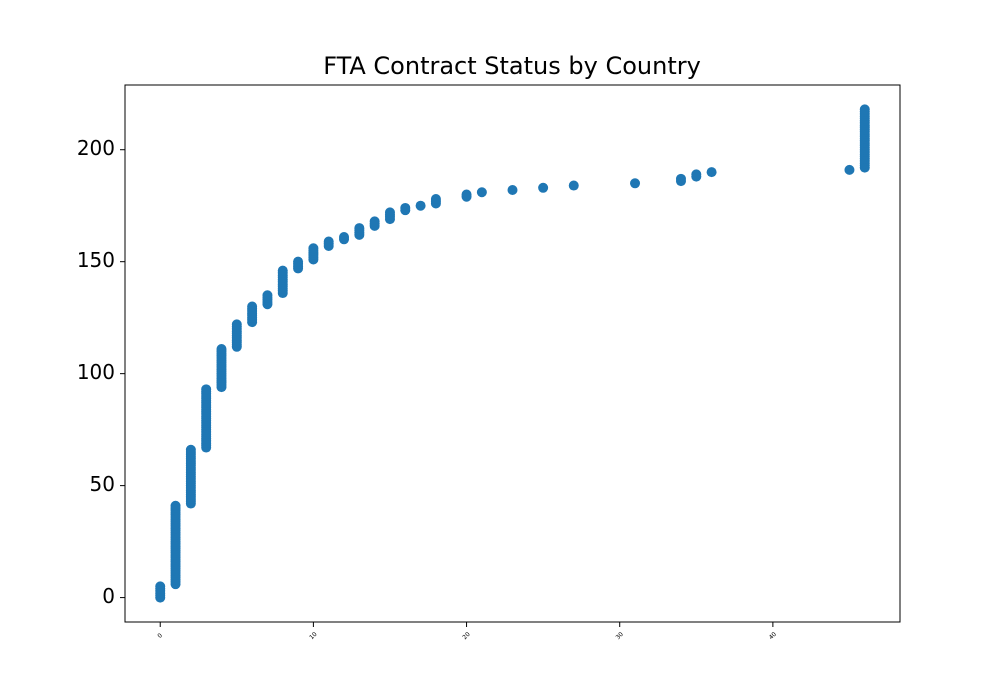 Image resolution: width=1000 pixels, height=700 pixels. Describe the element at coordinates (313, 636) in the screenshot. I see `x-tick-label: 10` at that location.